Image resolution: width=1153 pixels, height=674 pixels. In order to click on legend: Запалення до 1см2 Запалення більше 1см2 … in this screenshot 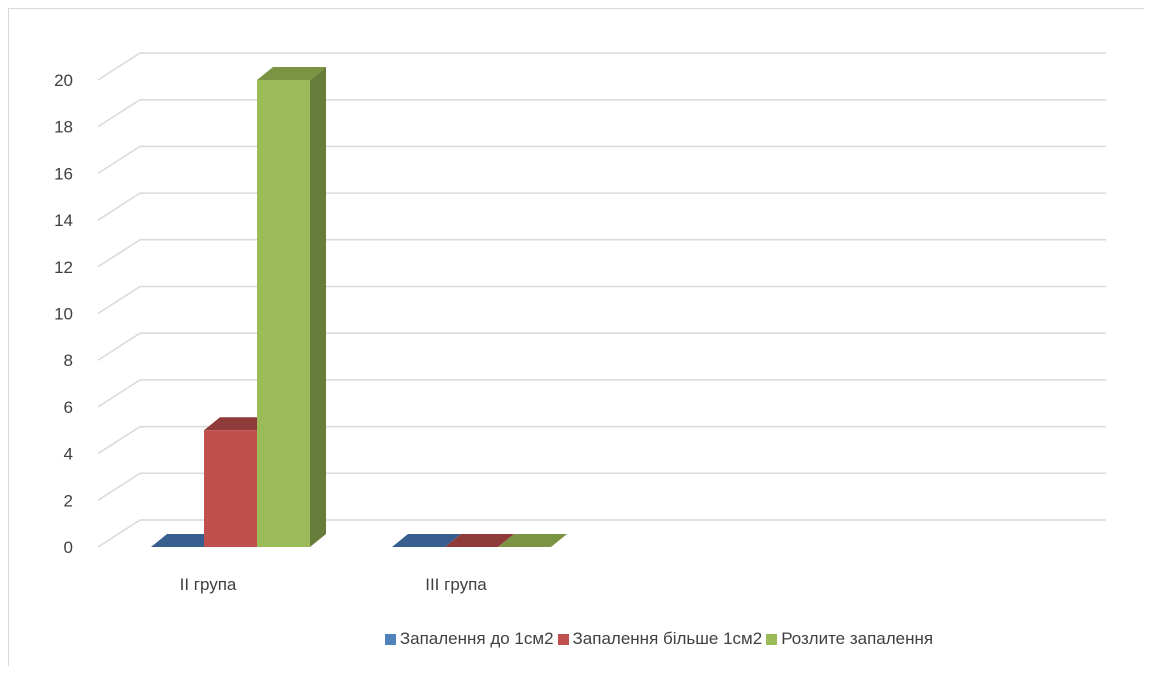, I will do `click(576, 639)`.